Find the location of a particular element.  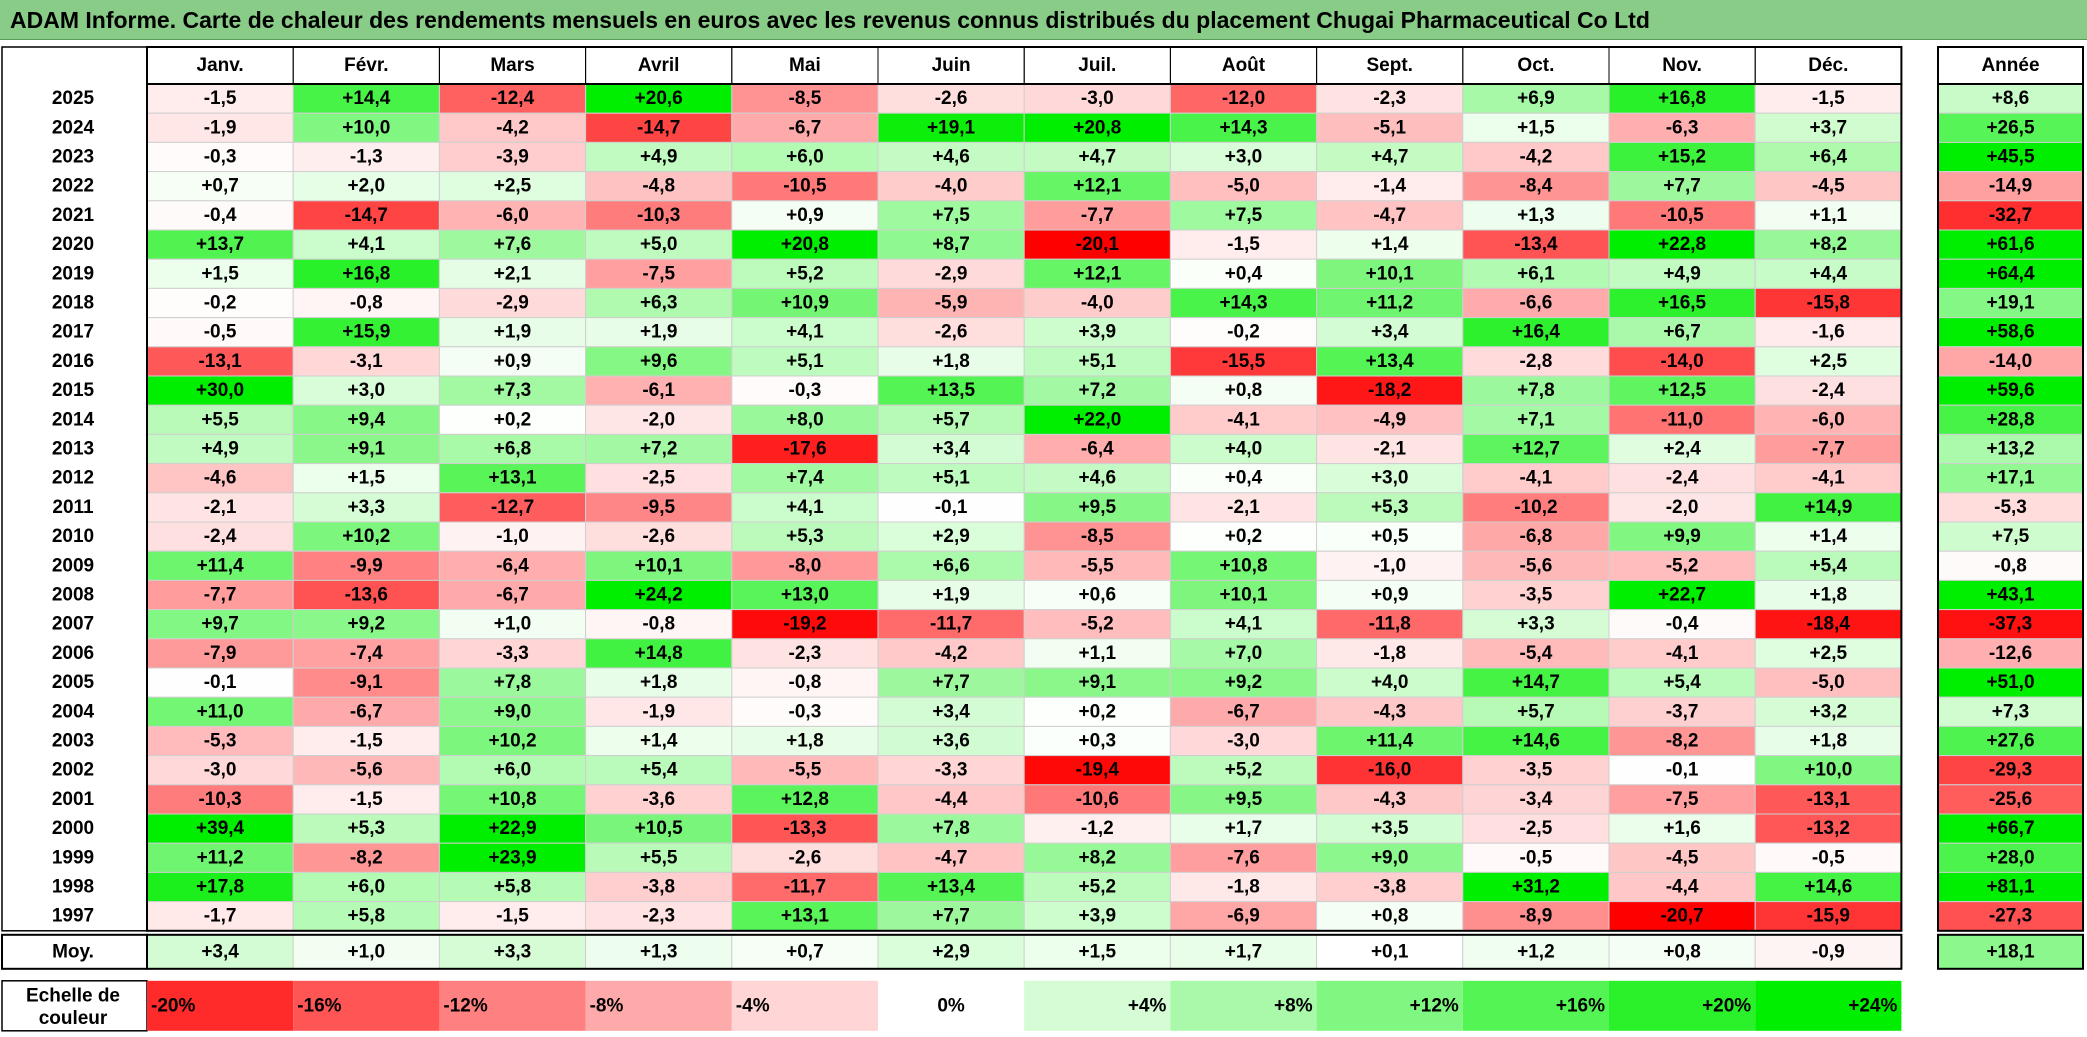

average-value: +0,1 is located at coordinates (1390, 951).